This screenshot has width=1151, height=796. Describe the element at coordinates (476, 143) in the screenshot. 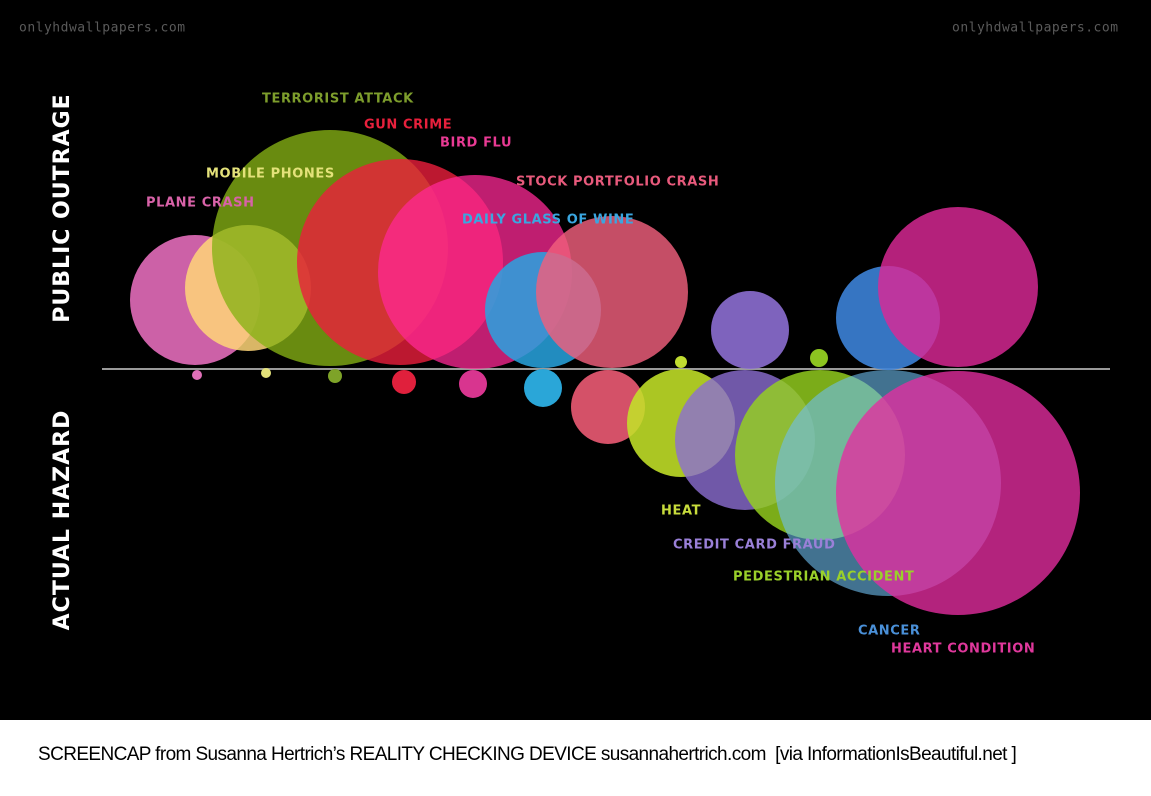

I see `bubble-label: BIRD FLU` at that location.